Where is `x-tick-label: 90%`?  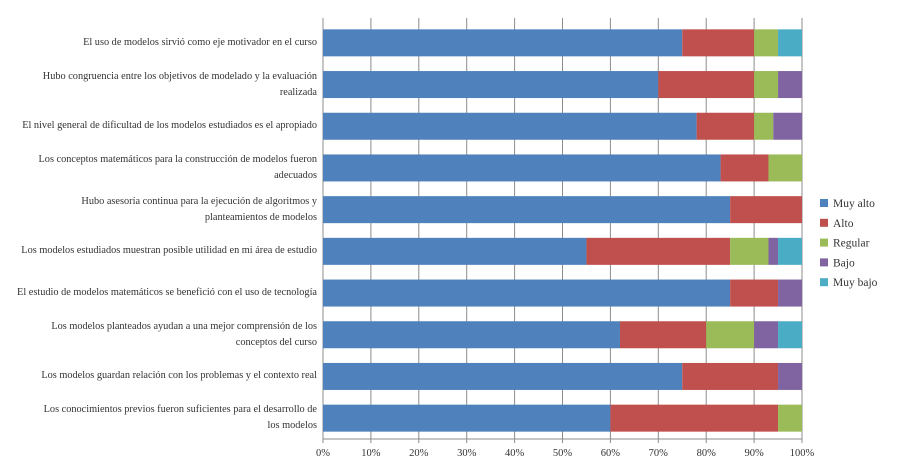
x-tick-label: 90% is located at coordinates (754, 453).